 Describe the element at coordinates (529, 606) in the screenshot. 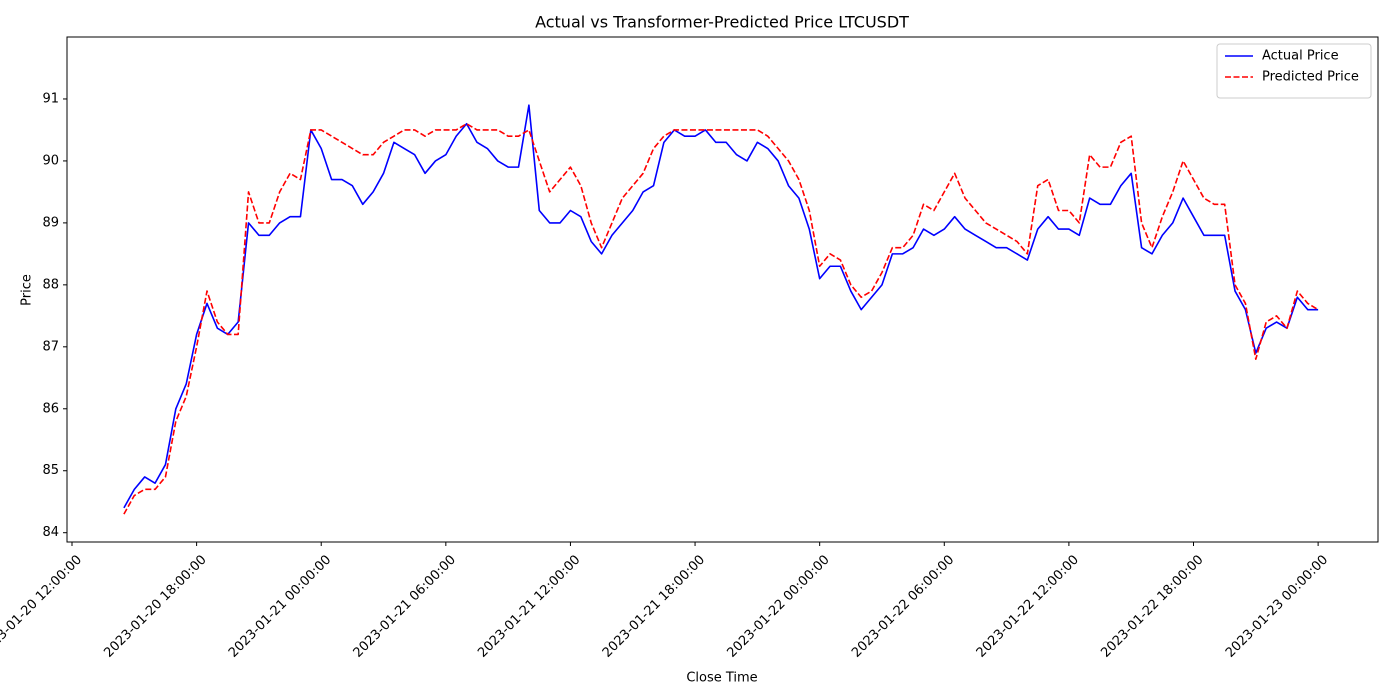

I see `x-tick-label: 2023-01-21 12:00:00` at that location.